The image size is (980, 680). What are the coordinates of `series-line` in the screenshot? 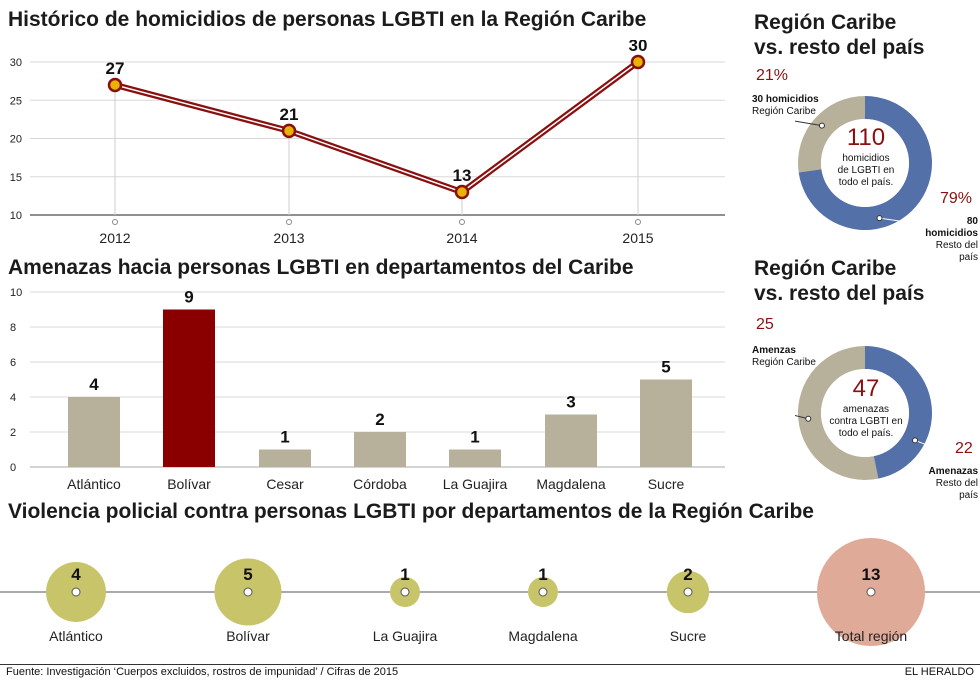 It's located at (377, 127).